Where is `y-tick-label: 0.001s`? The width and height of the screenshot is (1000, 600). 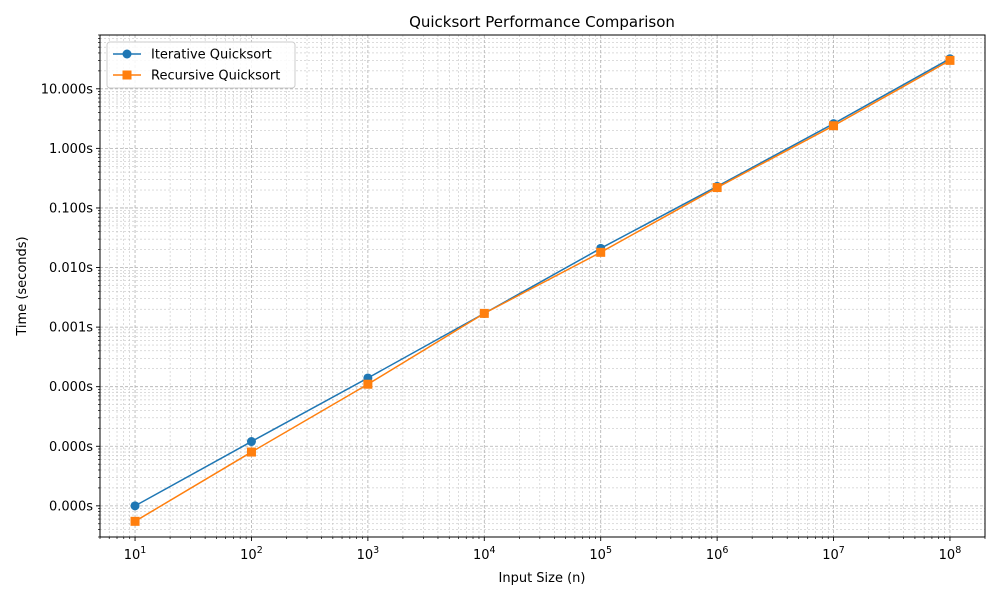
y-tick-label: 0.001s is located at coordinates (71, 328).